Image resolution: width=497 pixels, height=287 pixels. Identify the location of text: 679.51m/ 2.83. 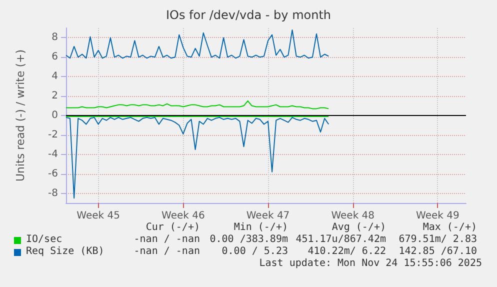
(437, 239).